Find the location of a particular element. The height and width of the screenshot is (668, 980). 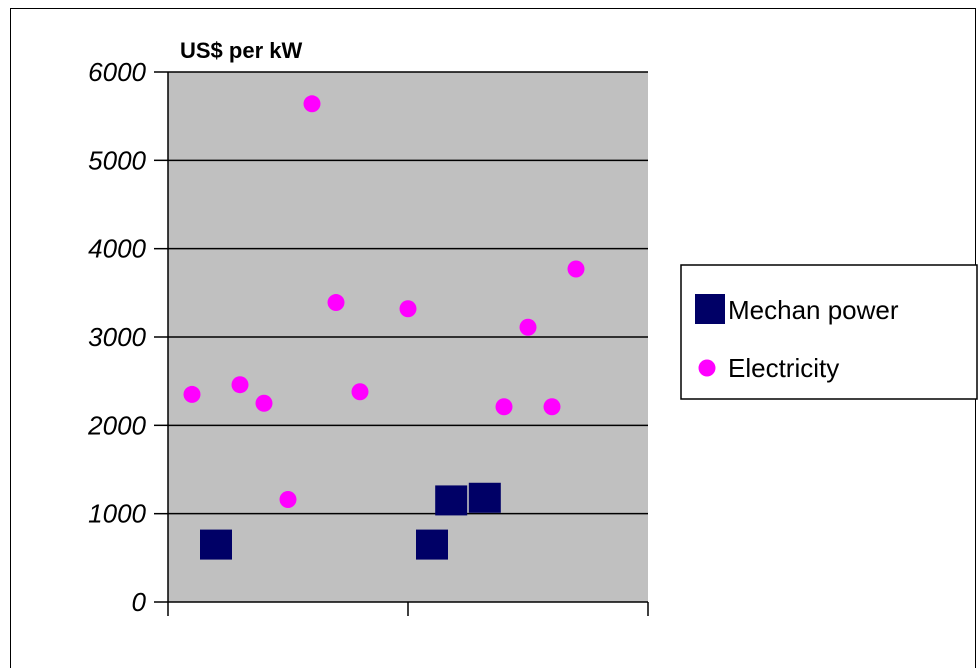

legend: Mechan power Electricity is located at coordinates (829, 332).